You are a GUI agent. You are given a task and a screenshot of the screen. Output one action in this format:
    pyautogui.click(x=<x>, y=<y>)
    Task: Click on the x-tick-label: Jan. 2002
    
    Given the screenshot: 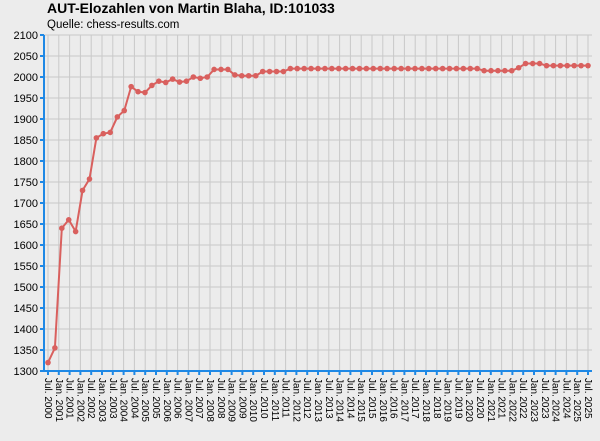 What is the action you would take?
    pyautogui.click(x=79, y=400)
    